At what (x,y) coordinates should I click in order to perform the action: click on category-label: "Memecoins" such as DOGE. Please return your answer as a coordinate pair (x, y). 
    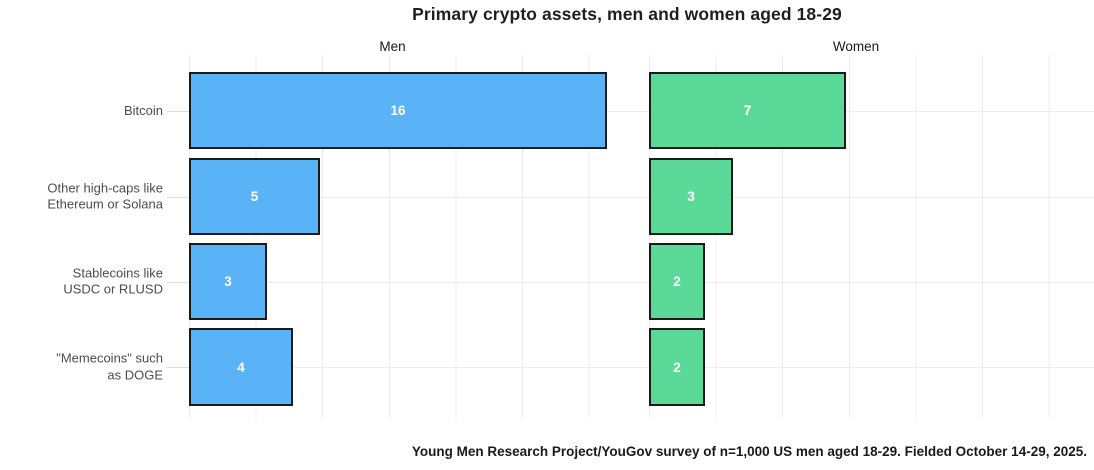
    Looking at the image, I should click on (109, 366).